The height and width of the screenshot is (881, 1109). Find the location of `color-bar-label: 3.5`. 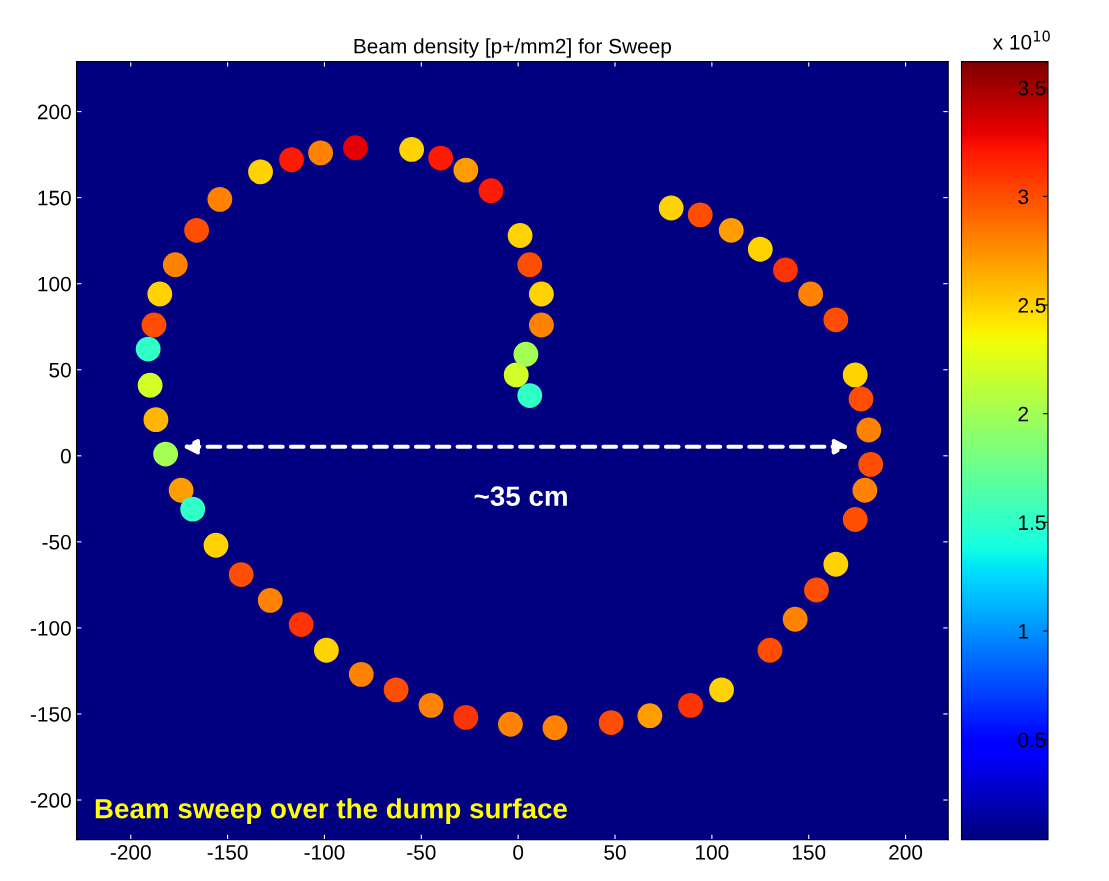

color-bar-label: 3.5 is located at coordinates (1032, 88).